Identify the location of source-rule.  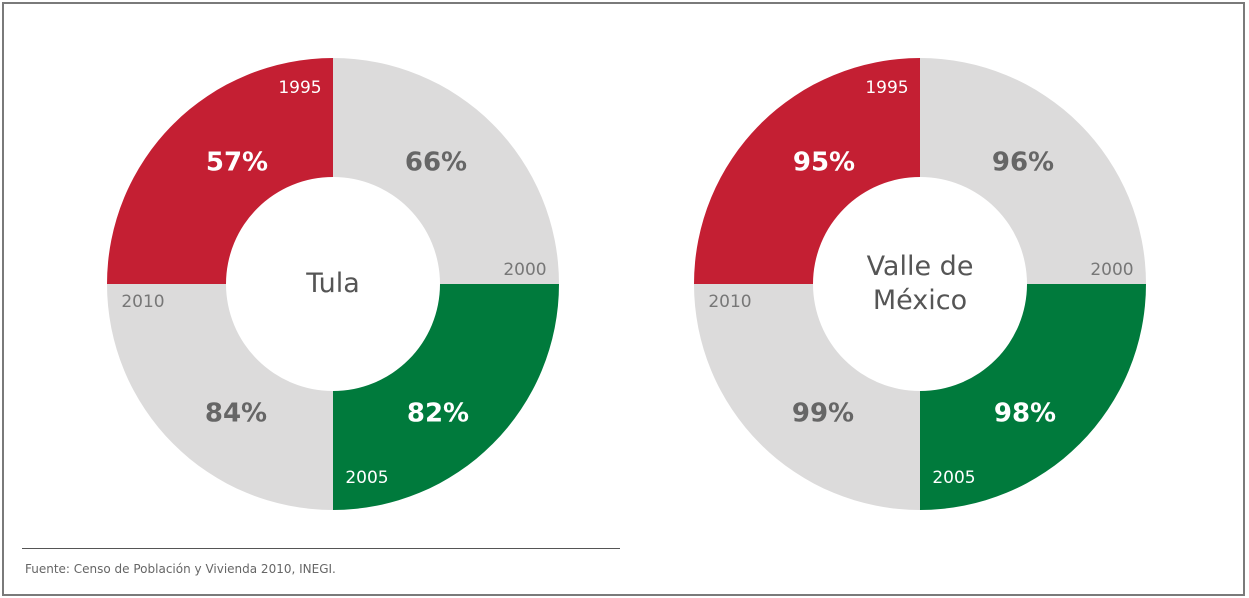
(321, 548).